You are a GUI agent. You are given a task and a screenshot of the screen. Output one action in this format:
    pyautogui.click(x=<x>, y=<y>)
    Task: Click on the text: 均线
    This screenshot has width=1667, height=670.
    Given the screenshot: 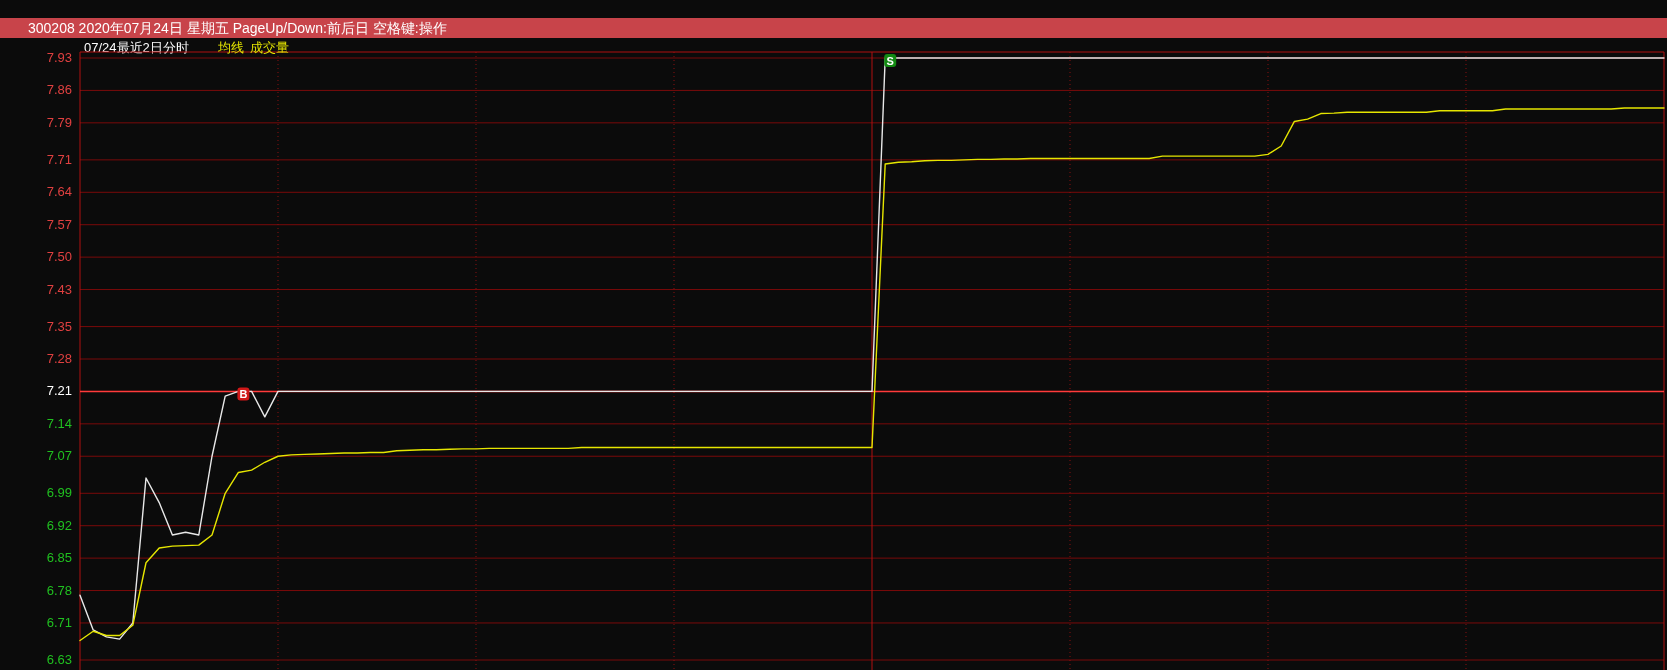 What is the action you would take?
    pyautogui.click(x=230, y=47)
    